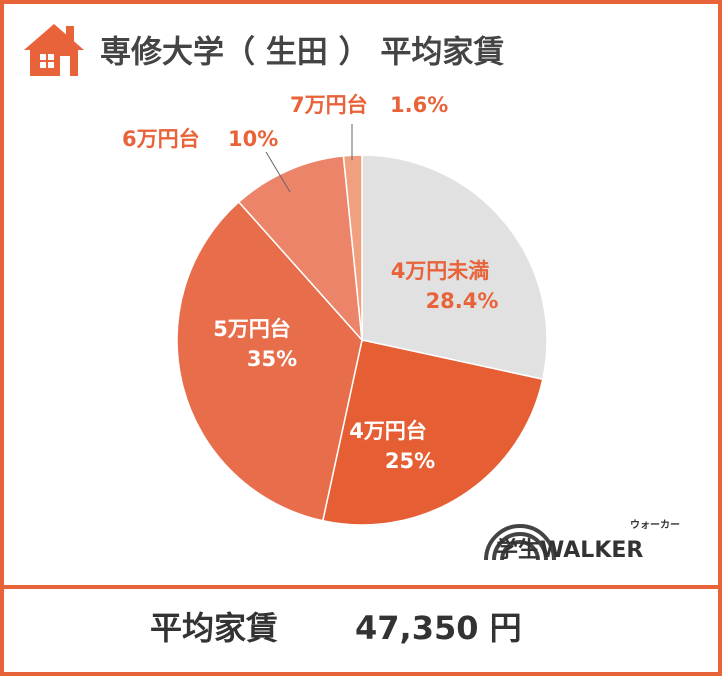  What do you see at coordinates (329, 105) in the screenshot?
I see `slice-category: 7万円台` at bounding box center [329, 105].